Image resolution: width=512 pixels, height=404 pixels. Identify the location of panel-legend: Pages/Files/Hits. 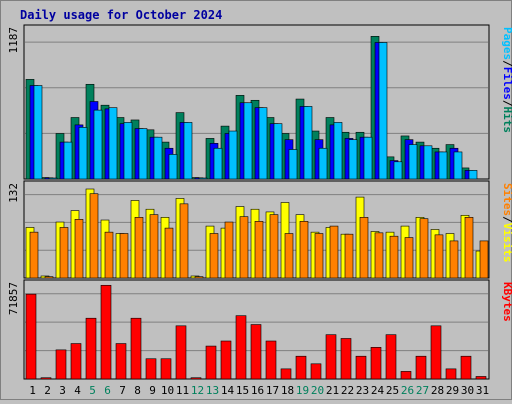
(506, 80).